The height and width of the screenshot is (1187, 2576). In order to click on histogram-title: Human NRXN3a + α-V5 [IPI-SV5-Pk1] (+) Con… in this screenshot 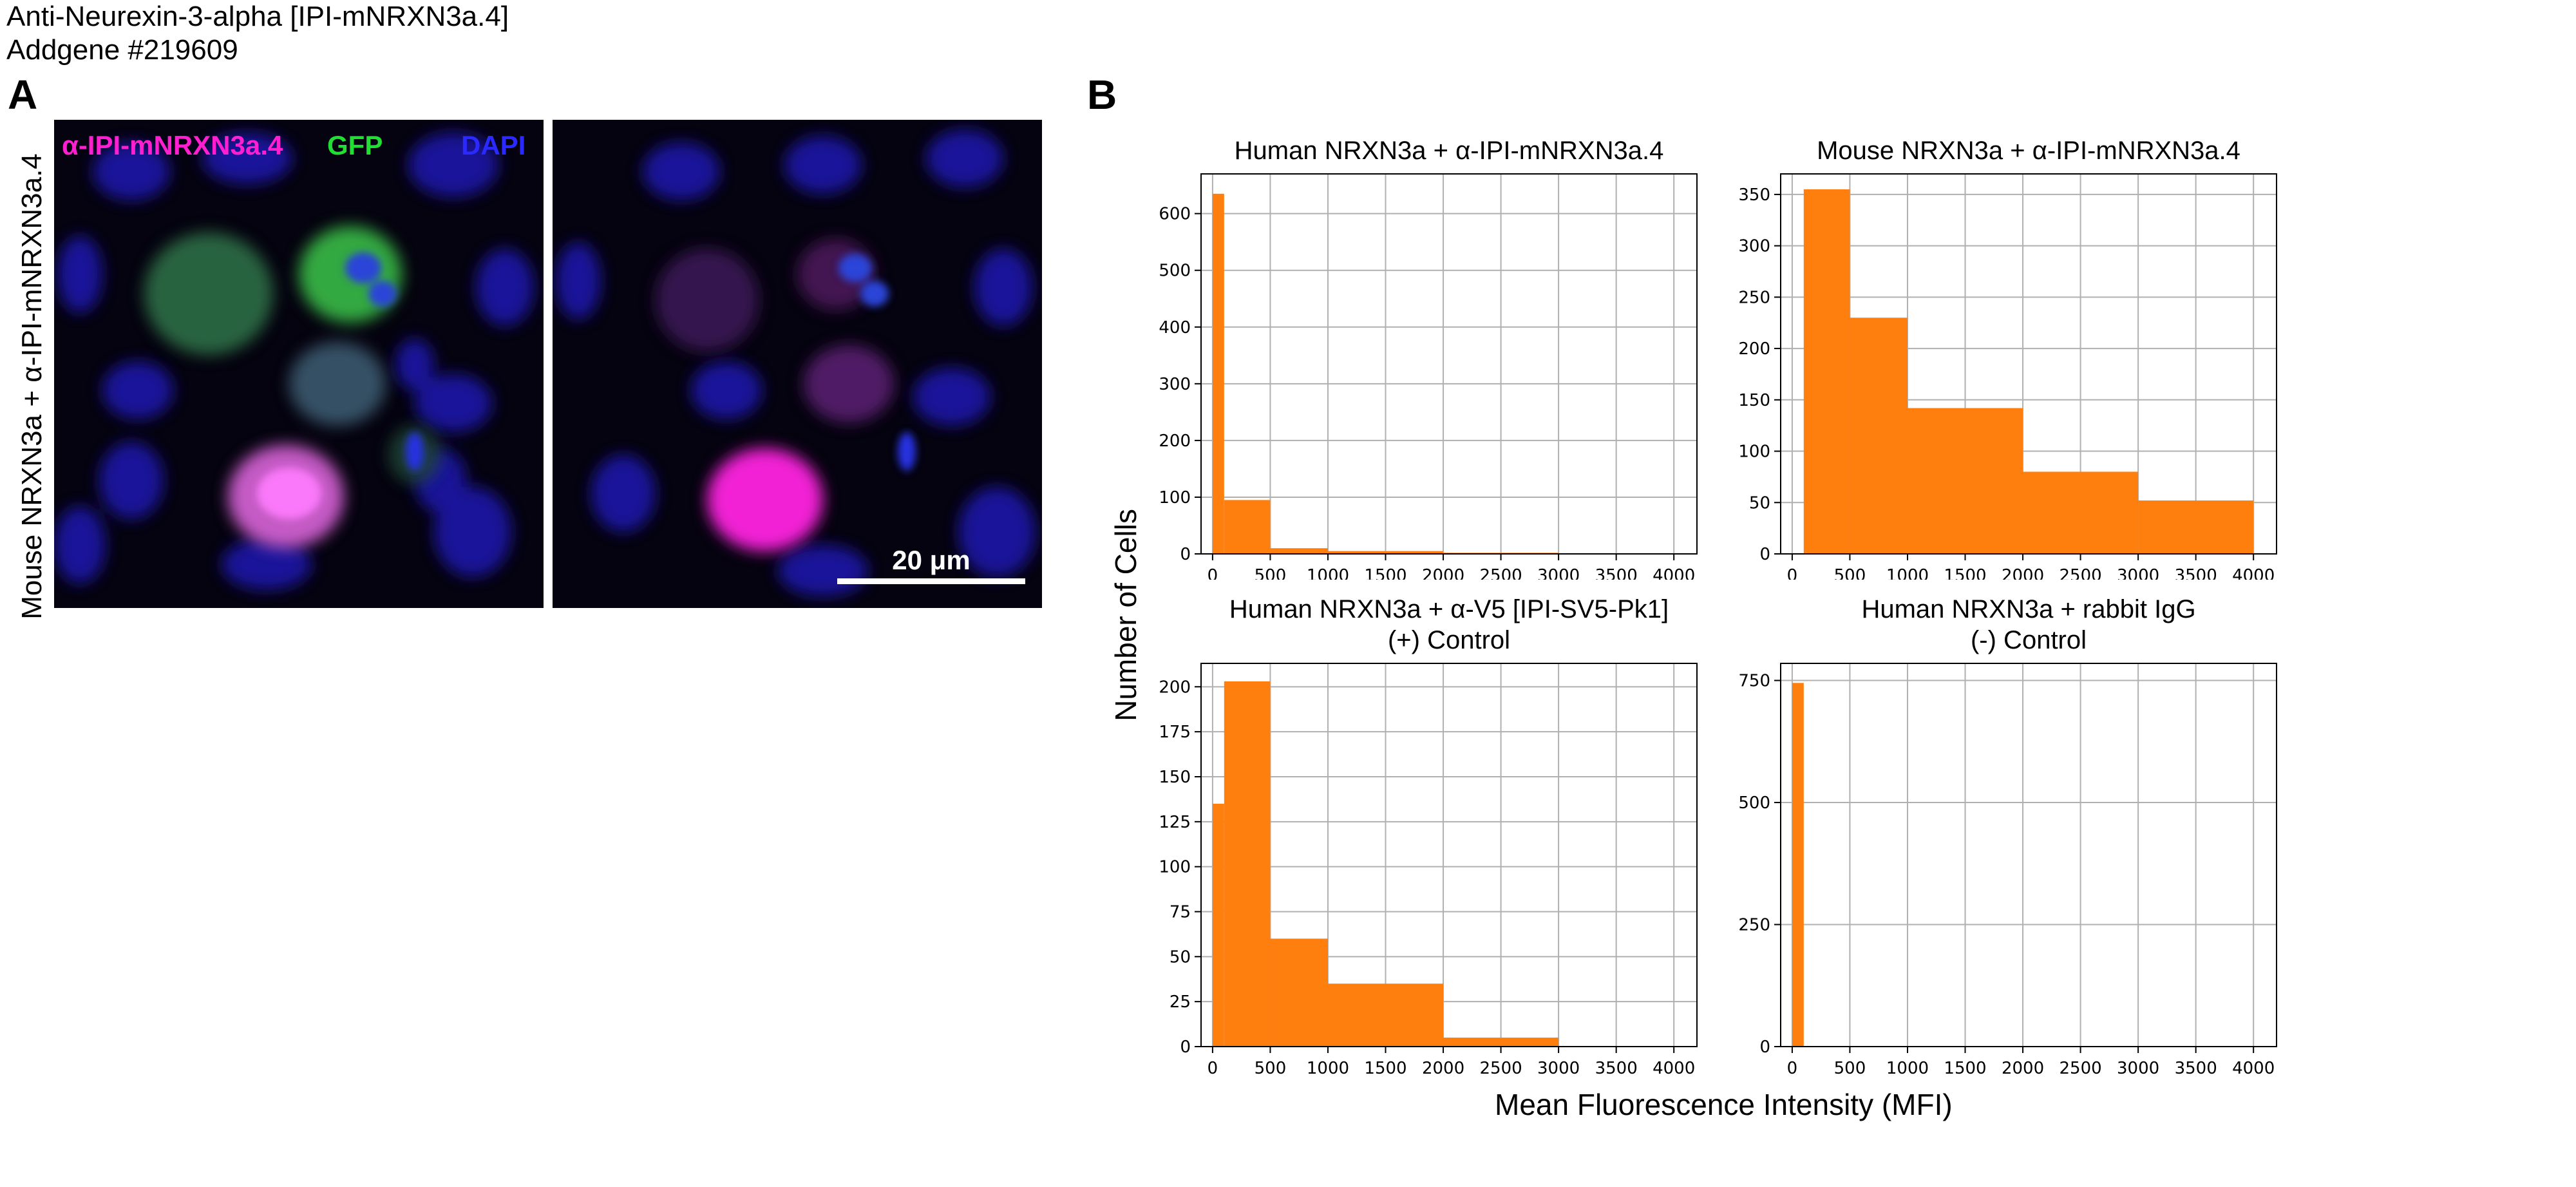, I will do `click(1449, 625)`.